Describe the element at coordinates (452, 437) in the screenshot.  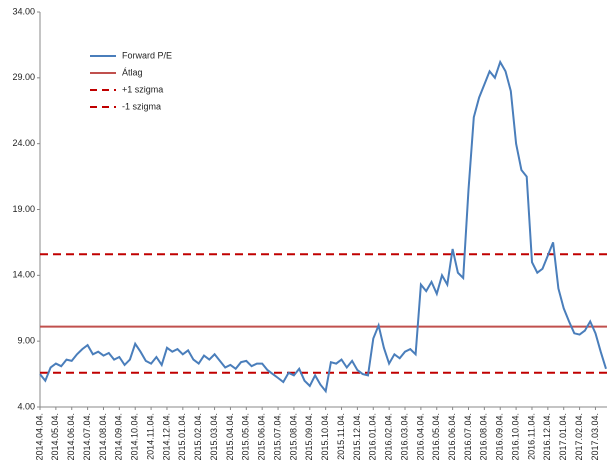
I see `x-tick-label: 2016.06.04.` at that location.